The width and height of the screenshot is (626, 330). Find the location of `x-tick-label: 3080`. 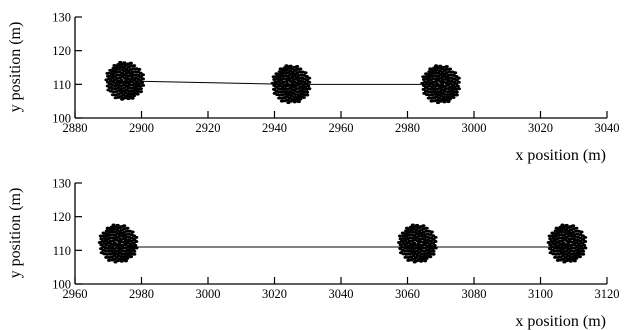

x-tick-label: 3080 is located at coordinates (474, 294).